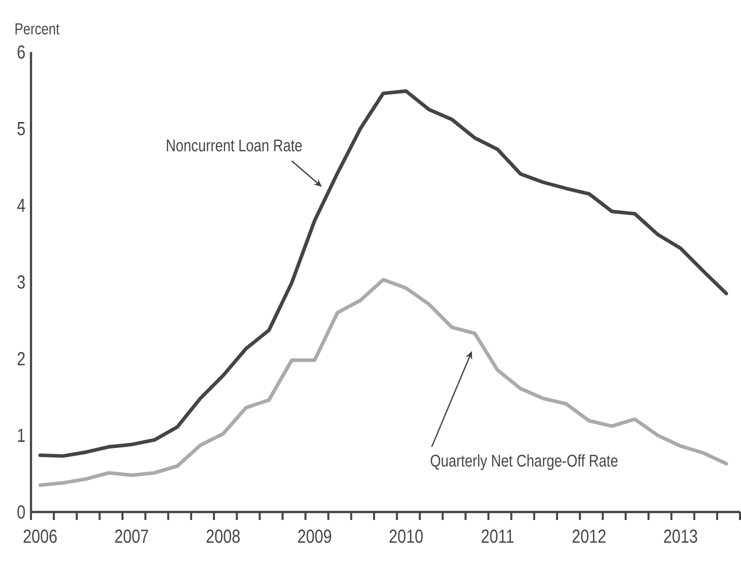 The image size is (741, 562). Describe the element at coordinates (524, 462) in the screenshot. I see `series-label: Quarterly Net Charge-Off Rate` at that location.